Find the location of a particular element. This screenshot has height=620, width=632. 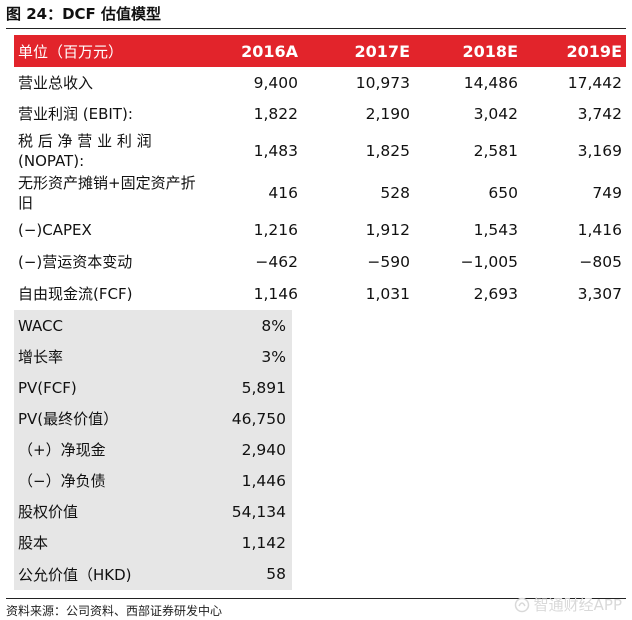

row-label: 自由现金流(FCF) is located at coordinates (75, 293).